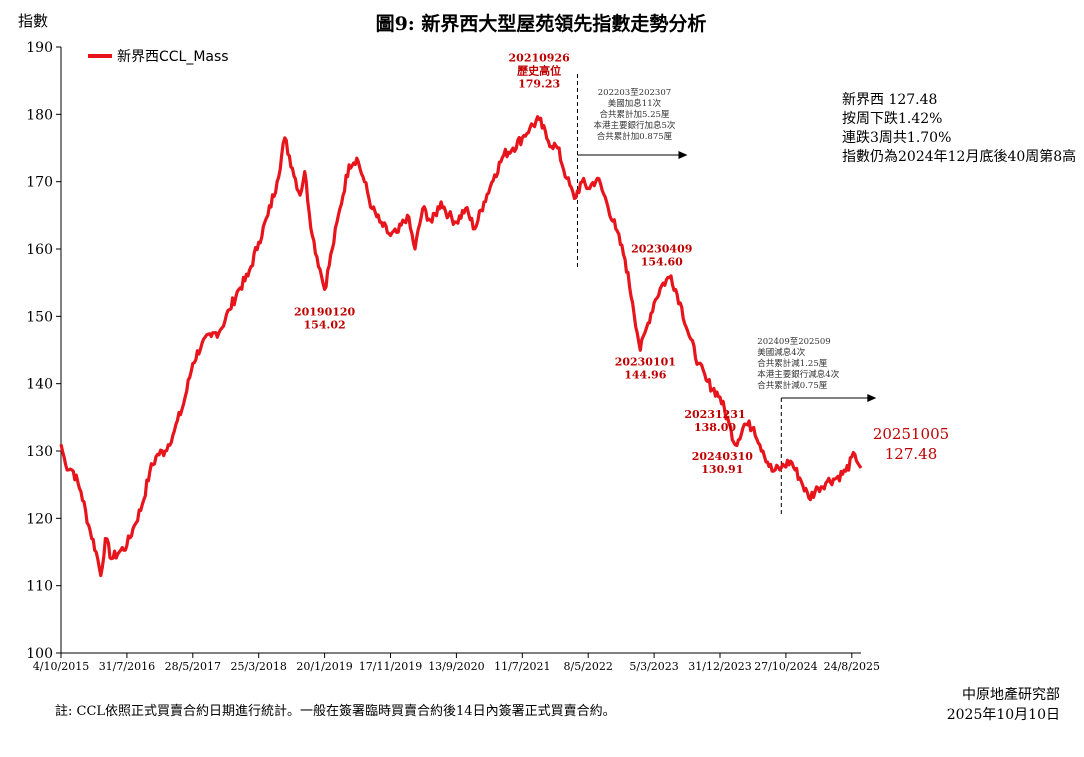 This screenshot has height=757, width=1084. I want to click on y-tick-label: 160, so click(39, 250).